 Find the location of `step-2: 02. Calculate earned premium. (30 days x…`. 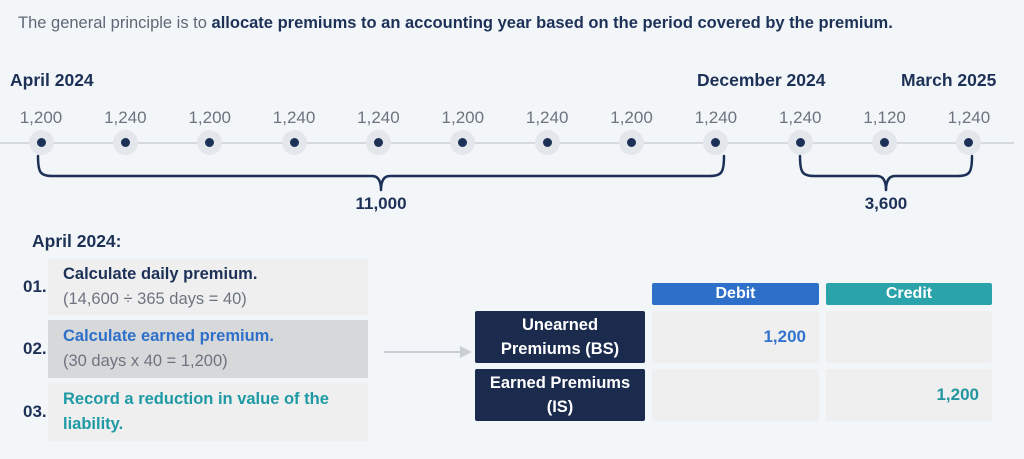

step-2: 02. Calculate earned premium. (30 days x… is located at coordinates (195, 349).